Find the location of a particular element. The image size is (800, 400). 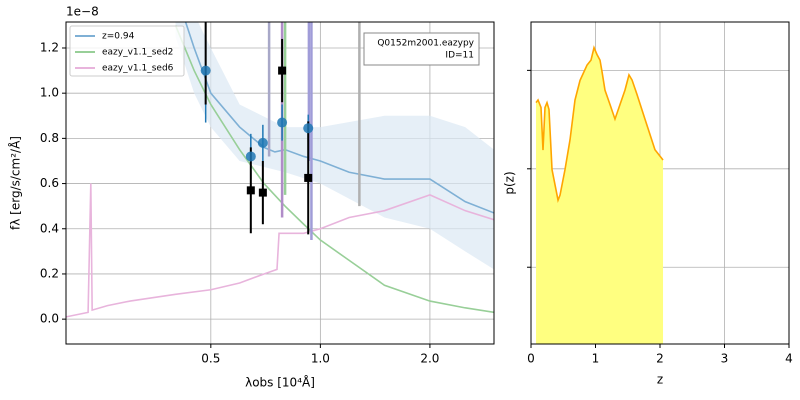

y-tick-label: 0.0 is located at coordinates (49, 319).